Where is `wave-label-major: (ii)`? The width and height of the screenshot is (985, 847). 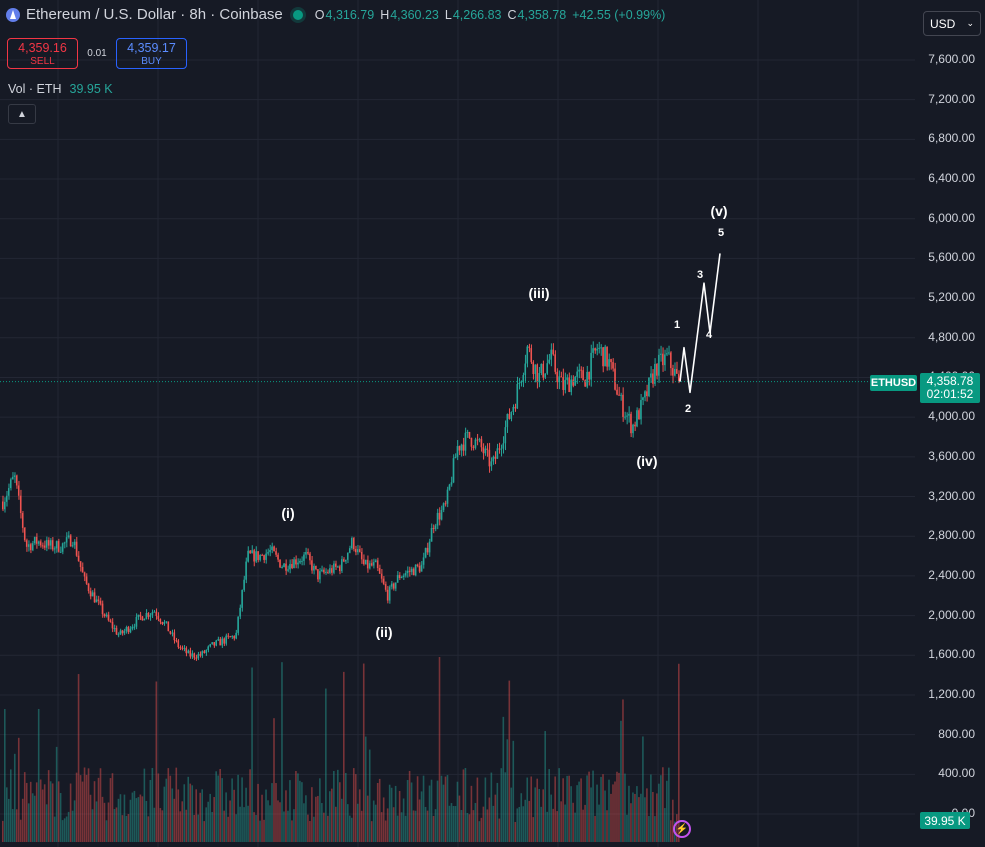
wave-label-major: (ii) is located at coordinates (383, 632).